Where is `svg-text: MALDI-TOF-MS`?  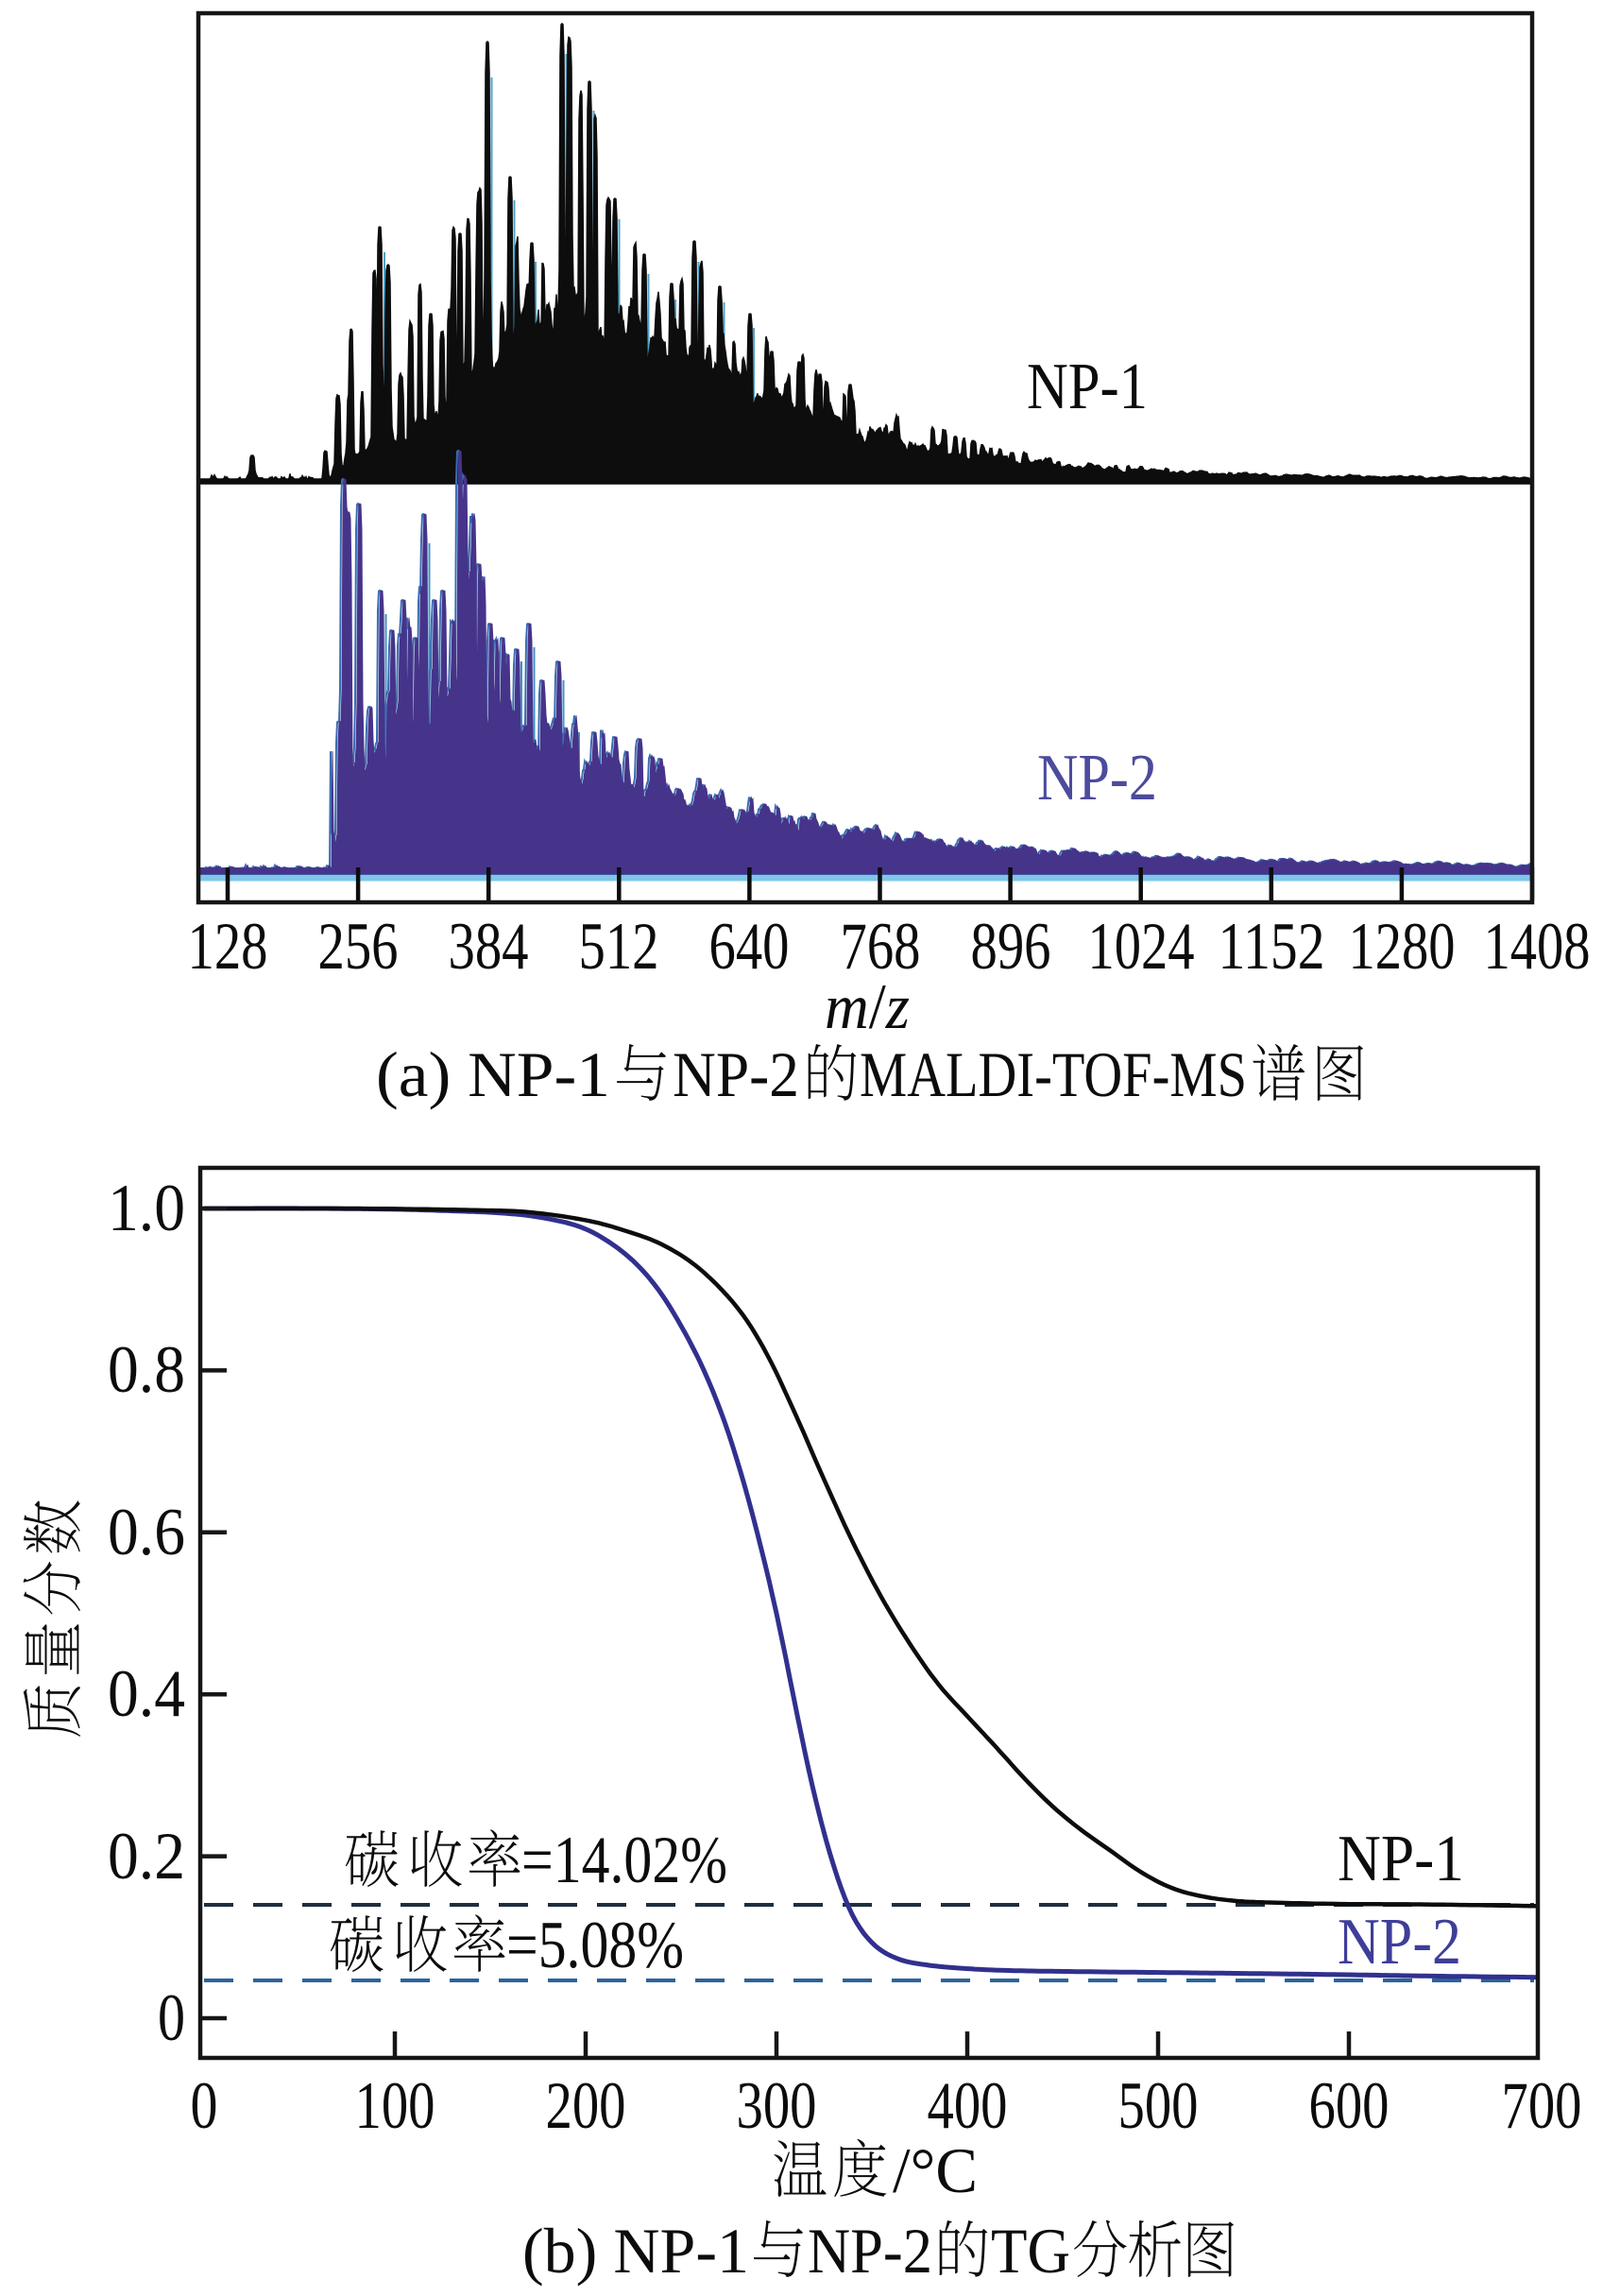
svg-text: MALDI-TOF-MS is located at coordinates (1054, 1074).